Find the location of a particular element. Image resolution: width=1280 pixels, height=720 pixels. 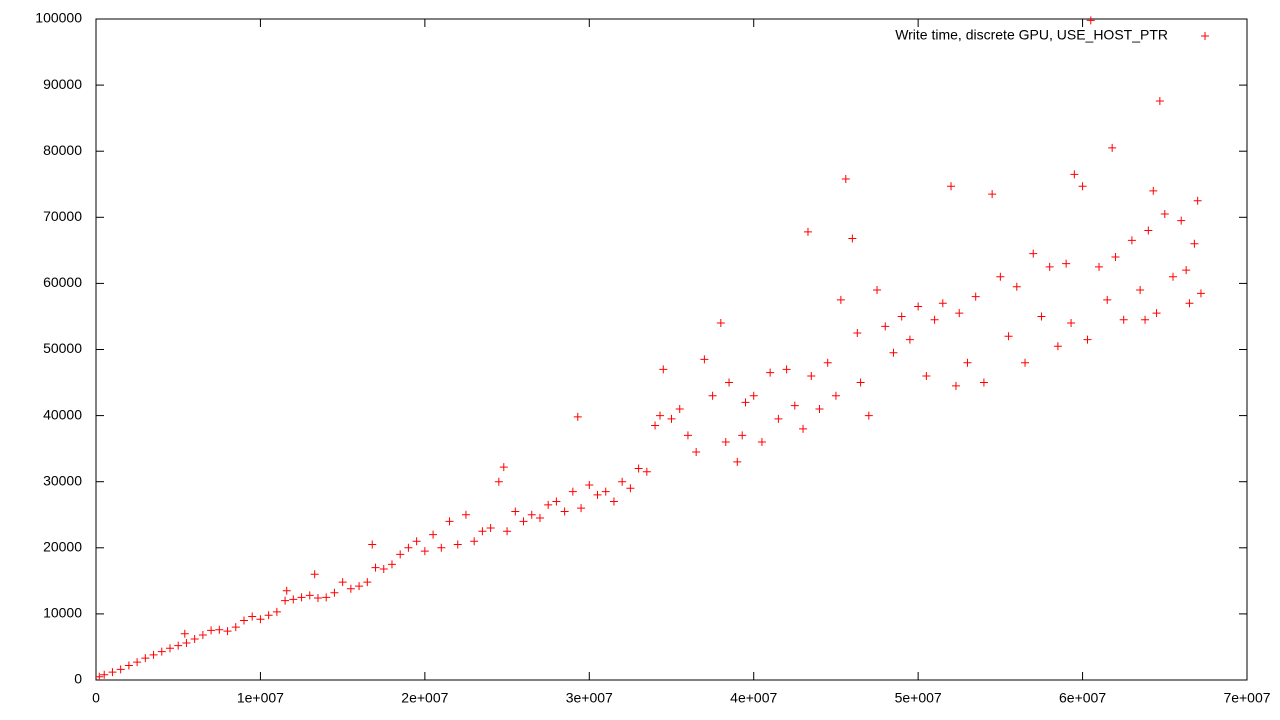

y-tick-label: 20000 is located at coordinates (62, 547).